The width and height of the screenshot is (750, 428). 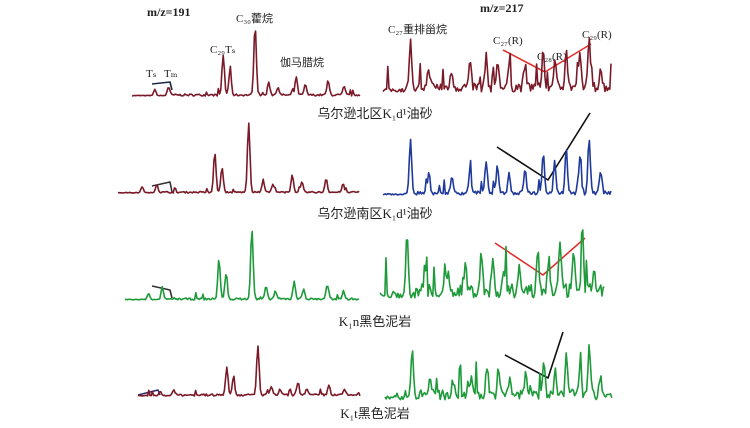 I want to click on peak-label: C₂₉Tₛ, so click(x=223, y=50).